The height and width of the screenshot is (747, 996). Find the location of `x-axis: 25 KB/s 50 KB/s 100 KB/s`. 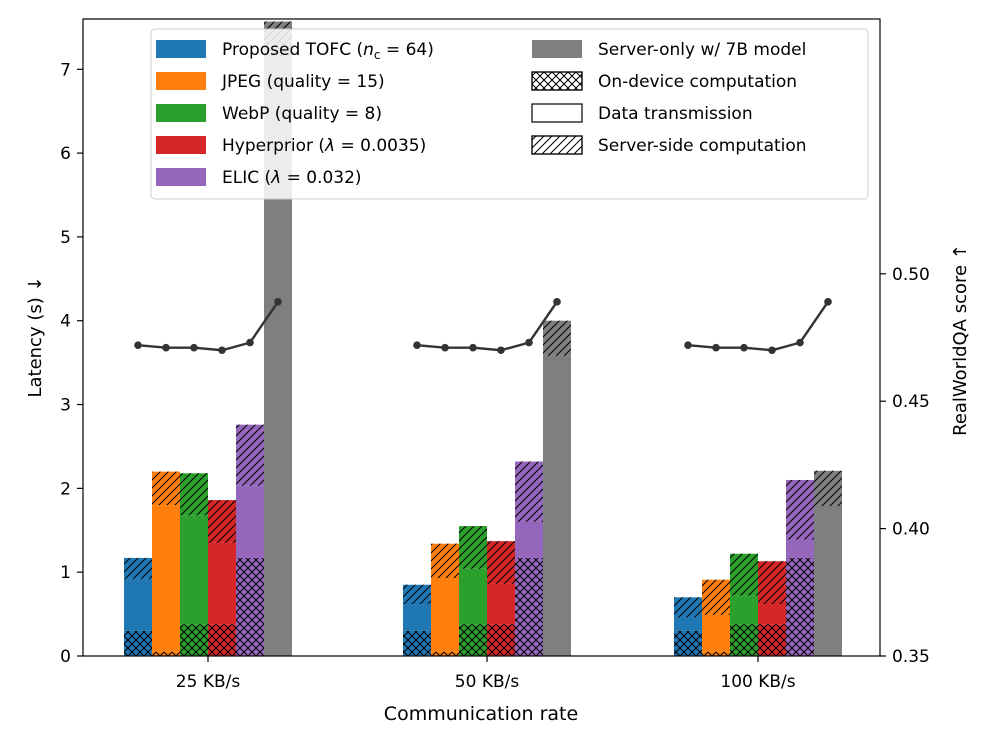

x-axis: 25 KB/s 50 KB/s 100 KB/s is located at coordinates (486, 674).